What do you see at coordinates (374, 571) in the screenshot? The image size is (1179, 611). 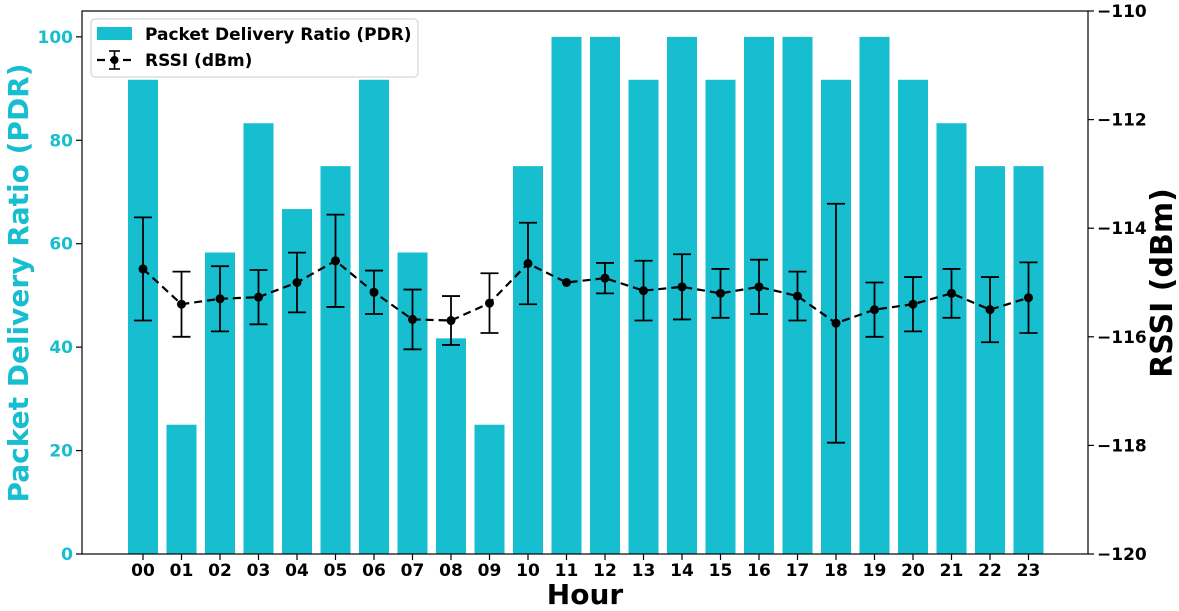 I see `x-tick-label-06: 06` at bounding box center [374, 571].